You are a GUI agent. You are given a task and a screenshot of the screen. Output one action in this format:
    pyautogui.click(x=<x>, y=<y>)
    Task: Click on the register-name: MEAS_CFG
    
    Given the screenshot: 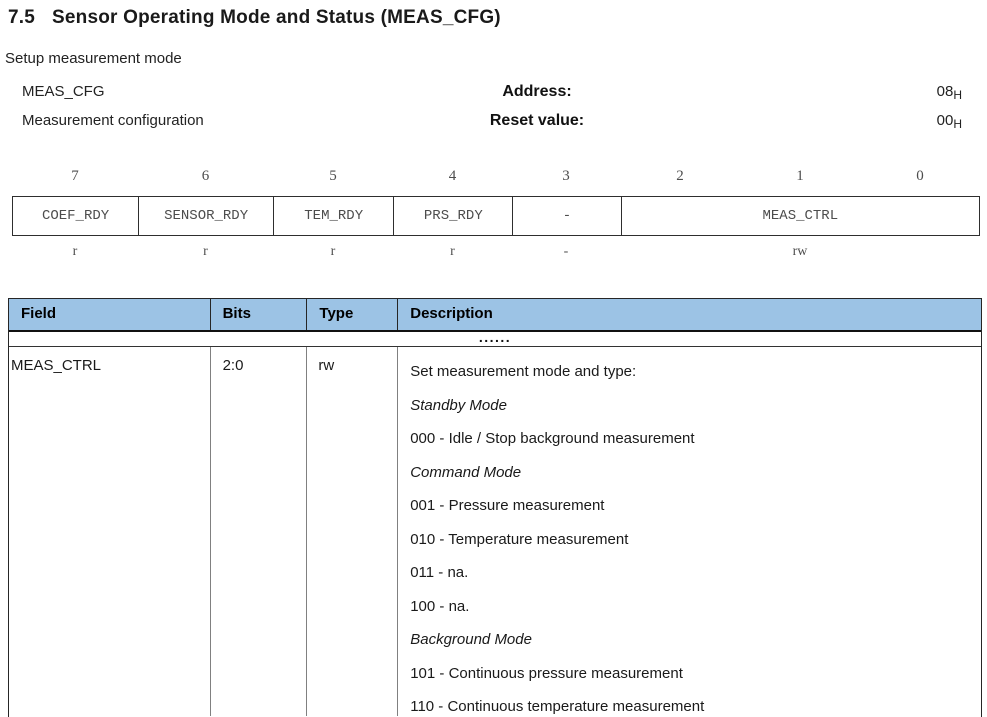 What is the action you would take?
    pyautogui.click(x=63, y=91)
    